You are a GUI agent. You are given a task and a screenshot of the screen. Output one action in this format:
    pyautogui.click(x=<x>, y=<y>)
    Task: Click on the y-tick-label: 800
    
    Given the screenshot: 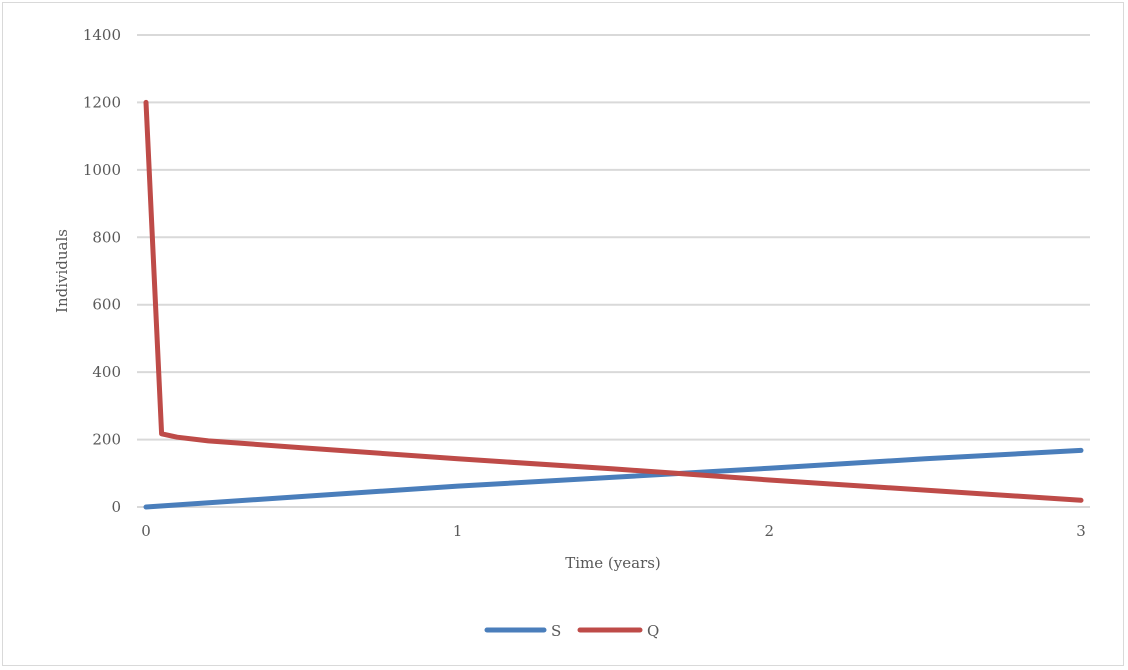 What is the action you would take?
    pyautogui.click(x=106, y=237)
    